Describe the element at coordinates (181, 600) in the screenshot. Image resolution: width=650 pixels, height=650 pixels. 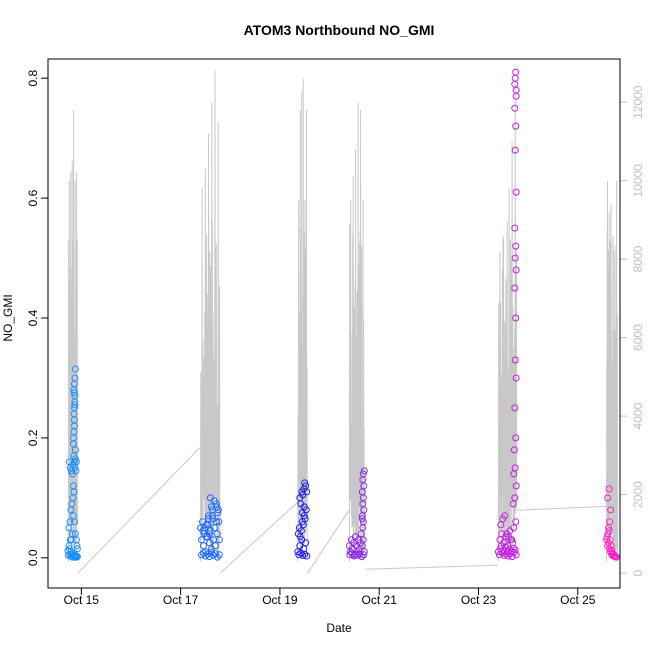
I see `x-tick-label: Oct 17` at that location.